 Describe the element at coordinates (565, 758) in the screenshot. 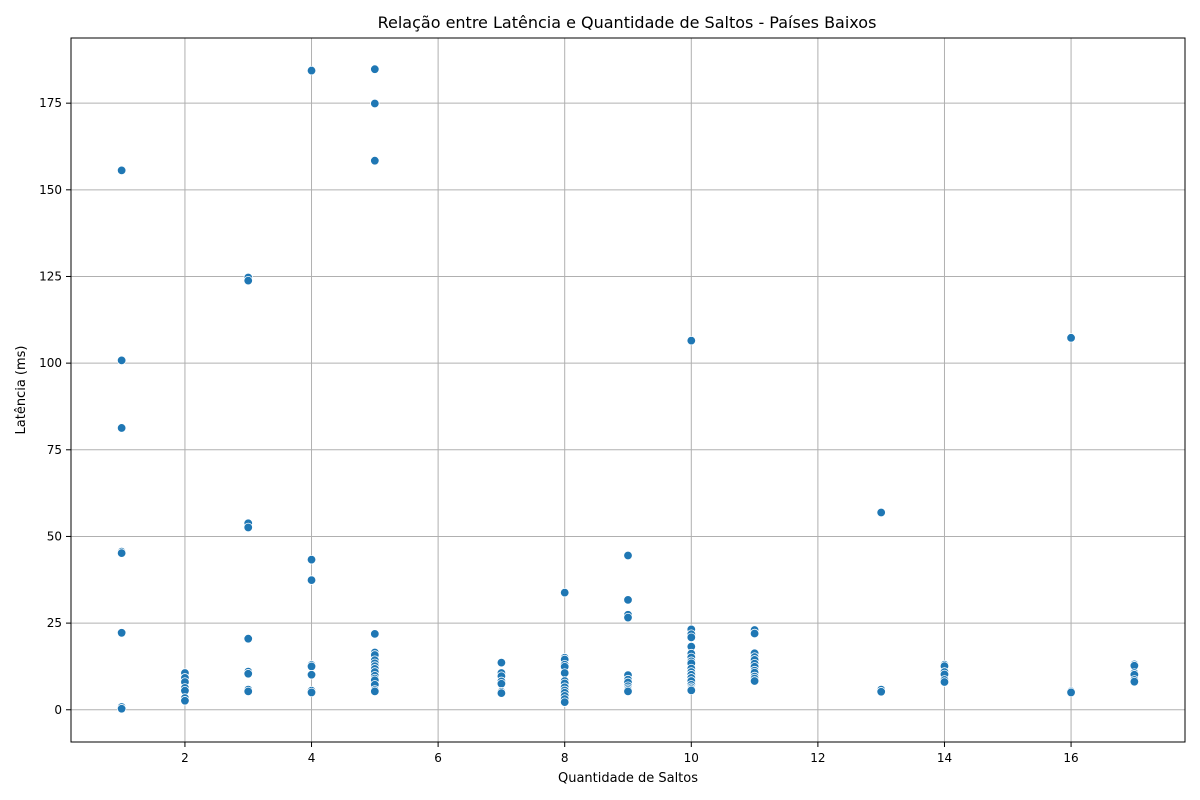

I see `x-tick-label: 8` at that location.